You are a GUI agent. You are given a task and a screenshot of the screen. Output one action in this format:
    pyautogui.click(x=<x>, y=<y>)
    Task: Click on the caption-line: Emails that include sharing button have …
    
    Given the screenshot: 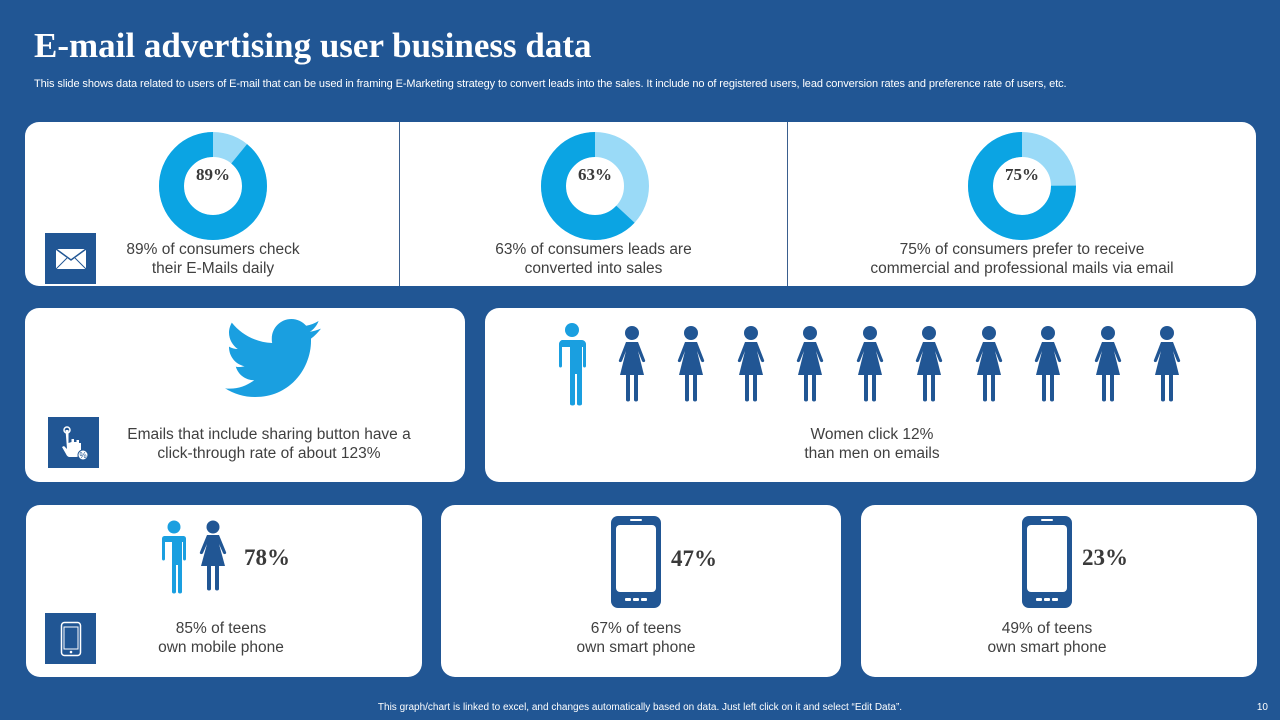 What is the action you would take?
    pyautogui.click(x=269, y=434)
    